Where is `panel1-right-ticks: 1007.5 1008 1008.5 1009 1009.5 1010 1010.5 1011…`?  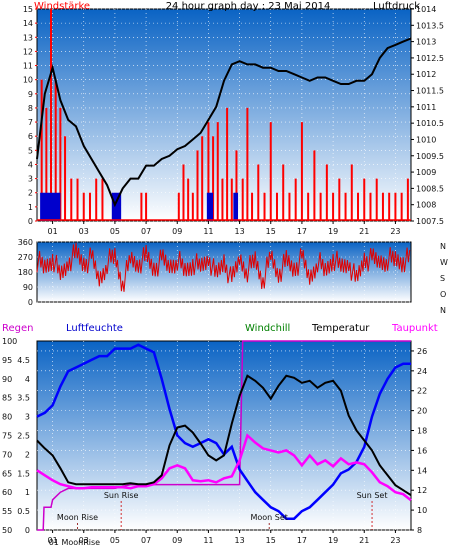 panel1-right-ticks: 1007.5 1008 1008.5 1009 1009.5 1010 1010.5 1011… is located at coordinates (427, 115).